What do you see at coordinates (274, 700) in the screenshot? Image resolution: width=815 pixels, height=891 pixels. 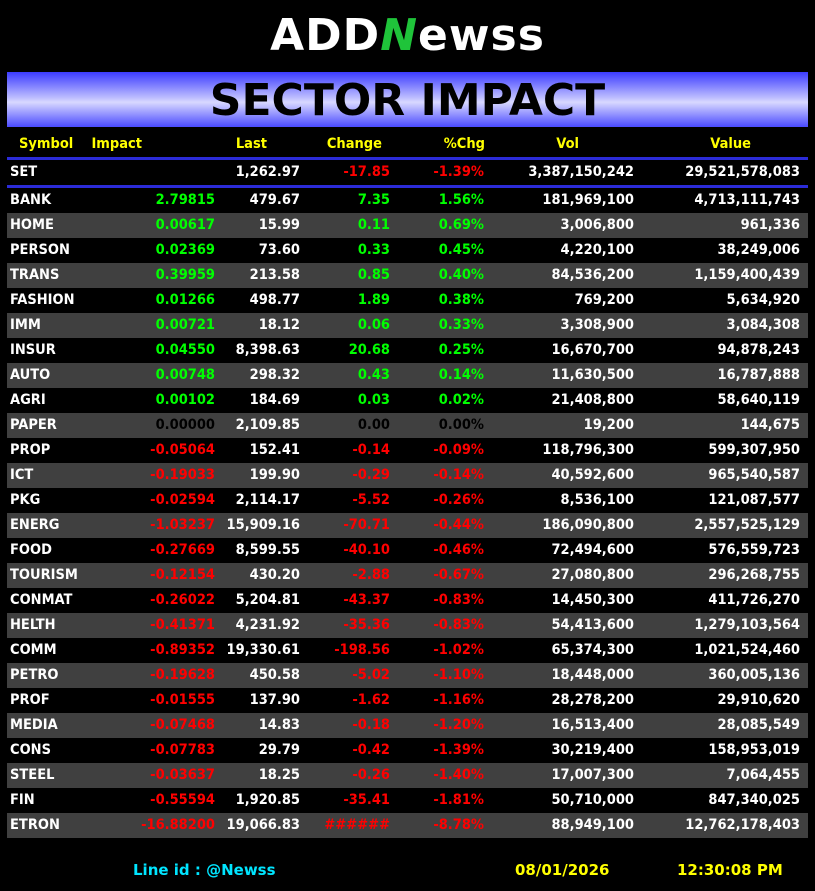 I see `last: 137.90` at bounding box center [274, 700].